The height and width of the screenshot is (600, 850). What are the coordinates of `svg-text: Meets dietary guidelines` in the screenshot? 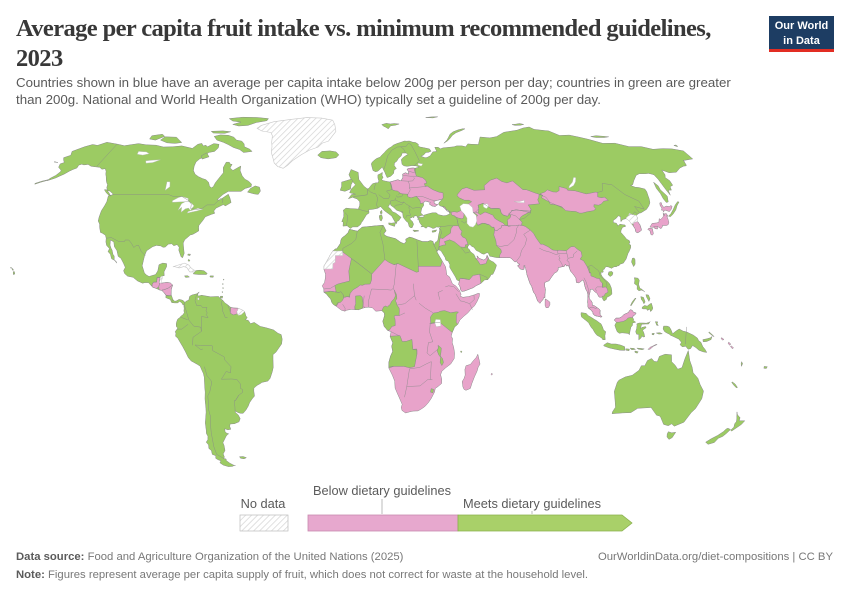 It's located at (532, 503).